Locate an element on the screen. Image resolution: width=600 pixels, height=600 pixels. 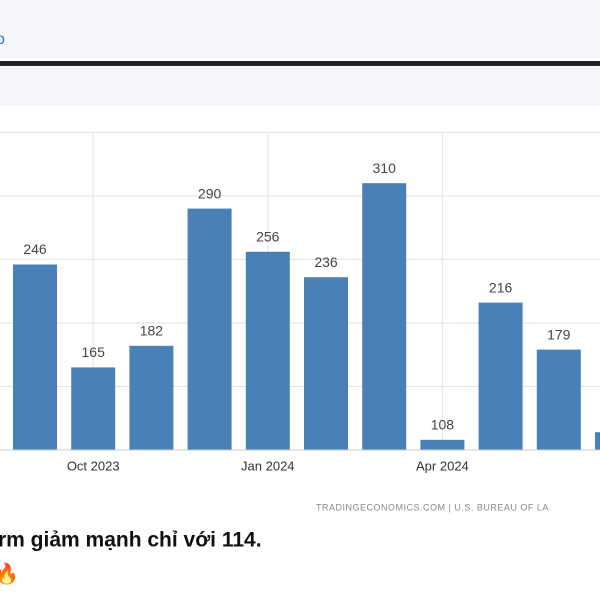
top-panel is located at coordinates (300, 29).